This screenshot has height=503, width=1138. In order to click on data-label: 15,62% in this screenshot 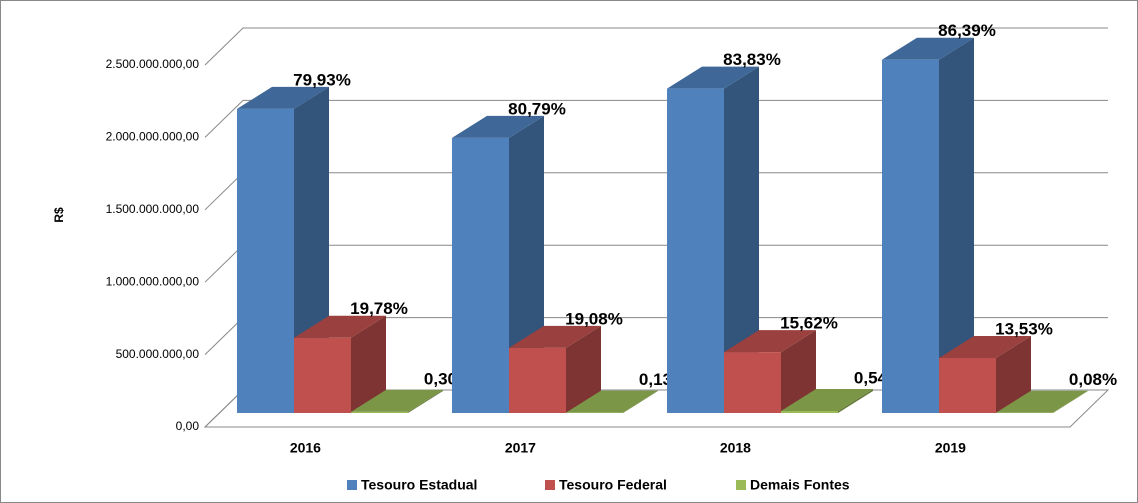, I will do `click(809, 323)`.